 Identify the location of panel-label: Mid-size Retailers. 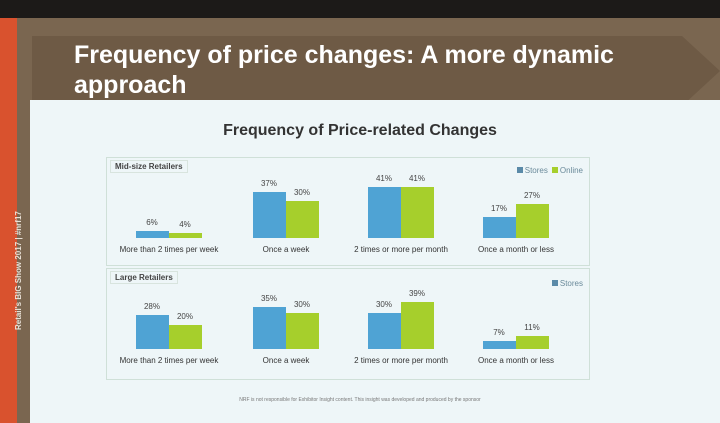
(149, 166).